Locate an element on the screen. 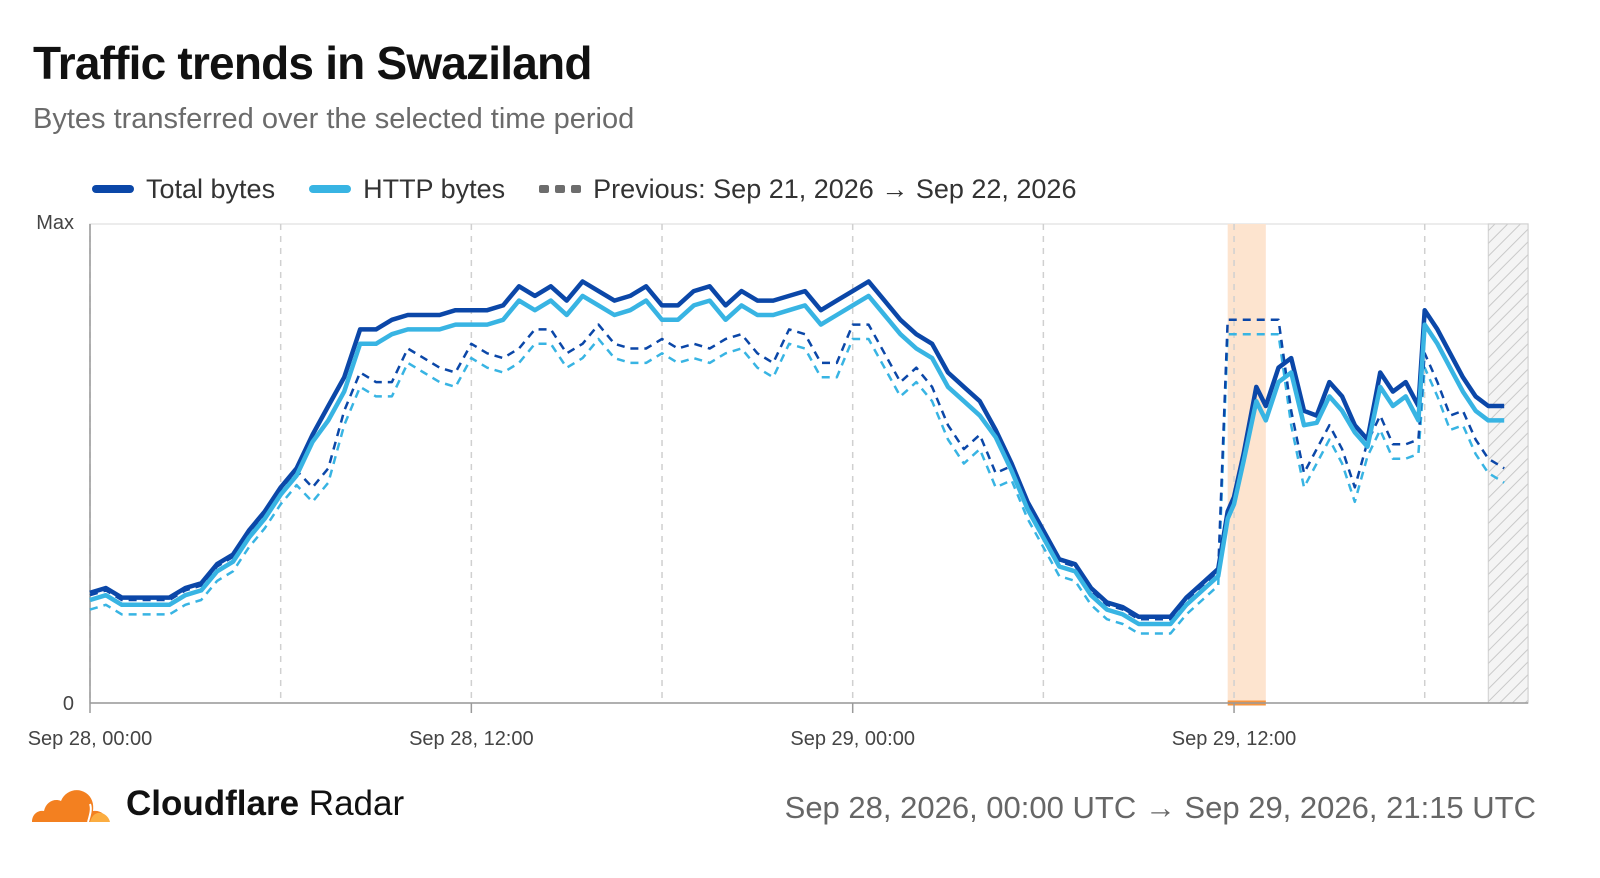 The width and height of the screenshot is (1600, 878). legend-item-total: Total bytes is located at coordinates (183, 189).